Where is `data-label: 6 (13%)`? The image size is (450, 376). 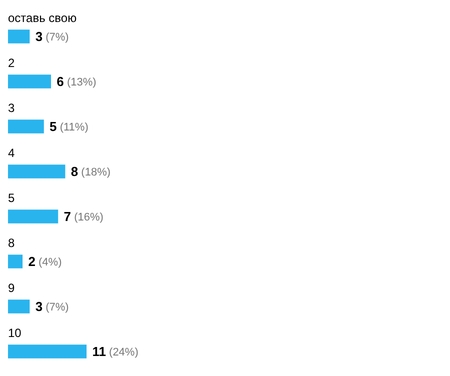
data-label: 6 (13%) is located at coordinates (76, 82).